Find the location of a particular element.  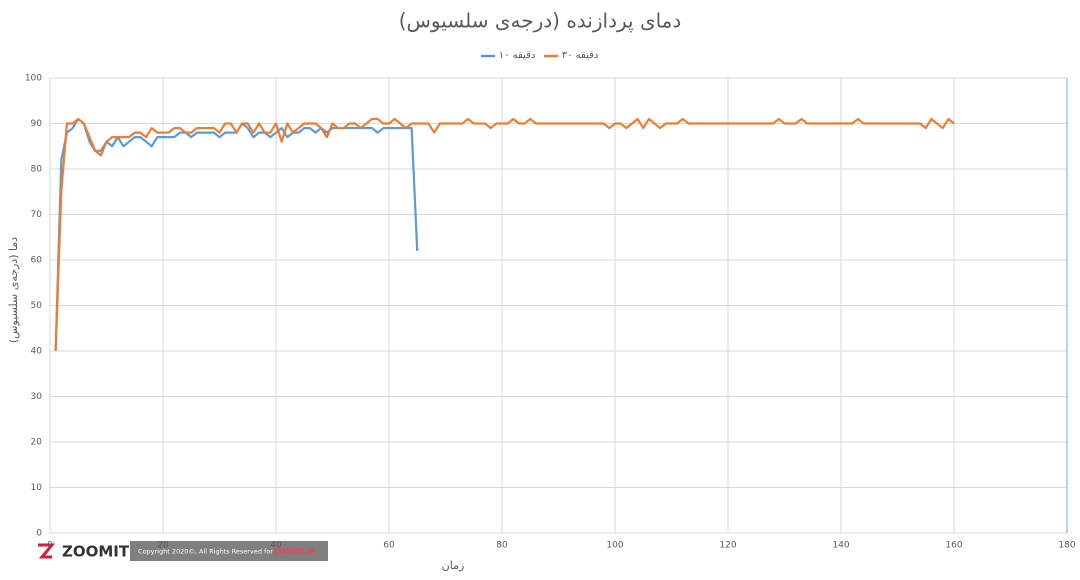

x-tick-label: 100 is located at coordinates (614, 546).